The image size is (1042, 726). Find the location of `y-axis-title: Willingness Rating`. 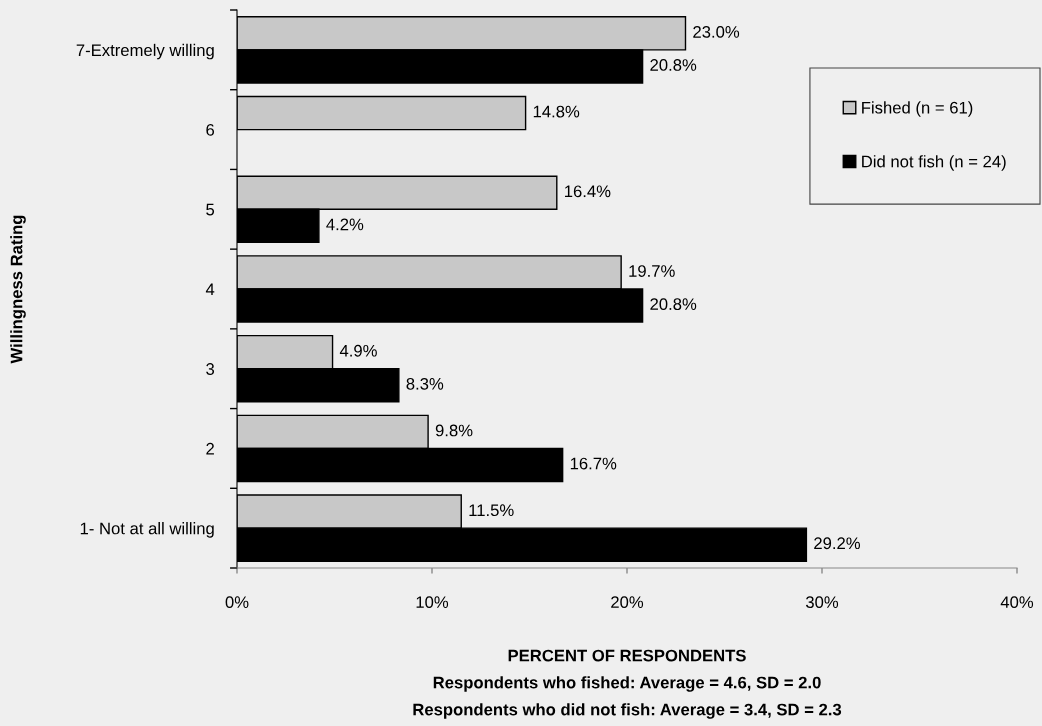

y-axis-title: Willingness Rating is located at coordinates (18, 289).